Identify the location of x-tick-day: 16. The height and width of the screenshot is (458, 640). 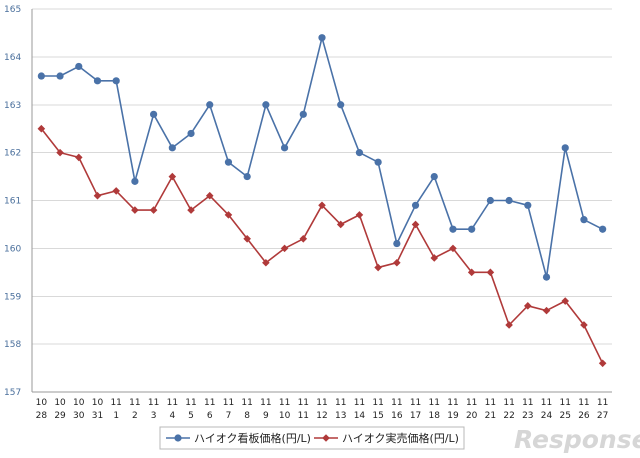
(397, 416).